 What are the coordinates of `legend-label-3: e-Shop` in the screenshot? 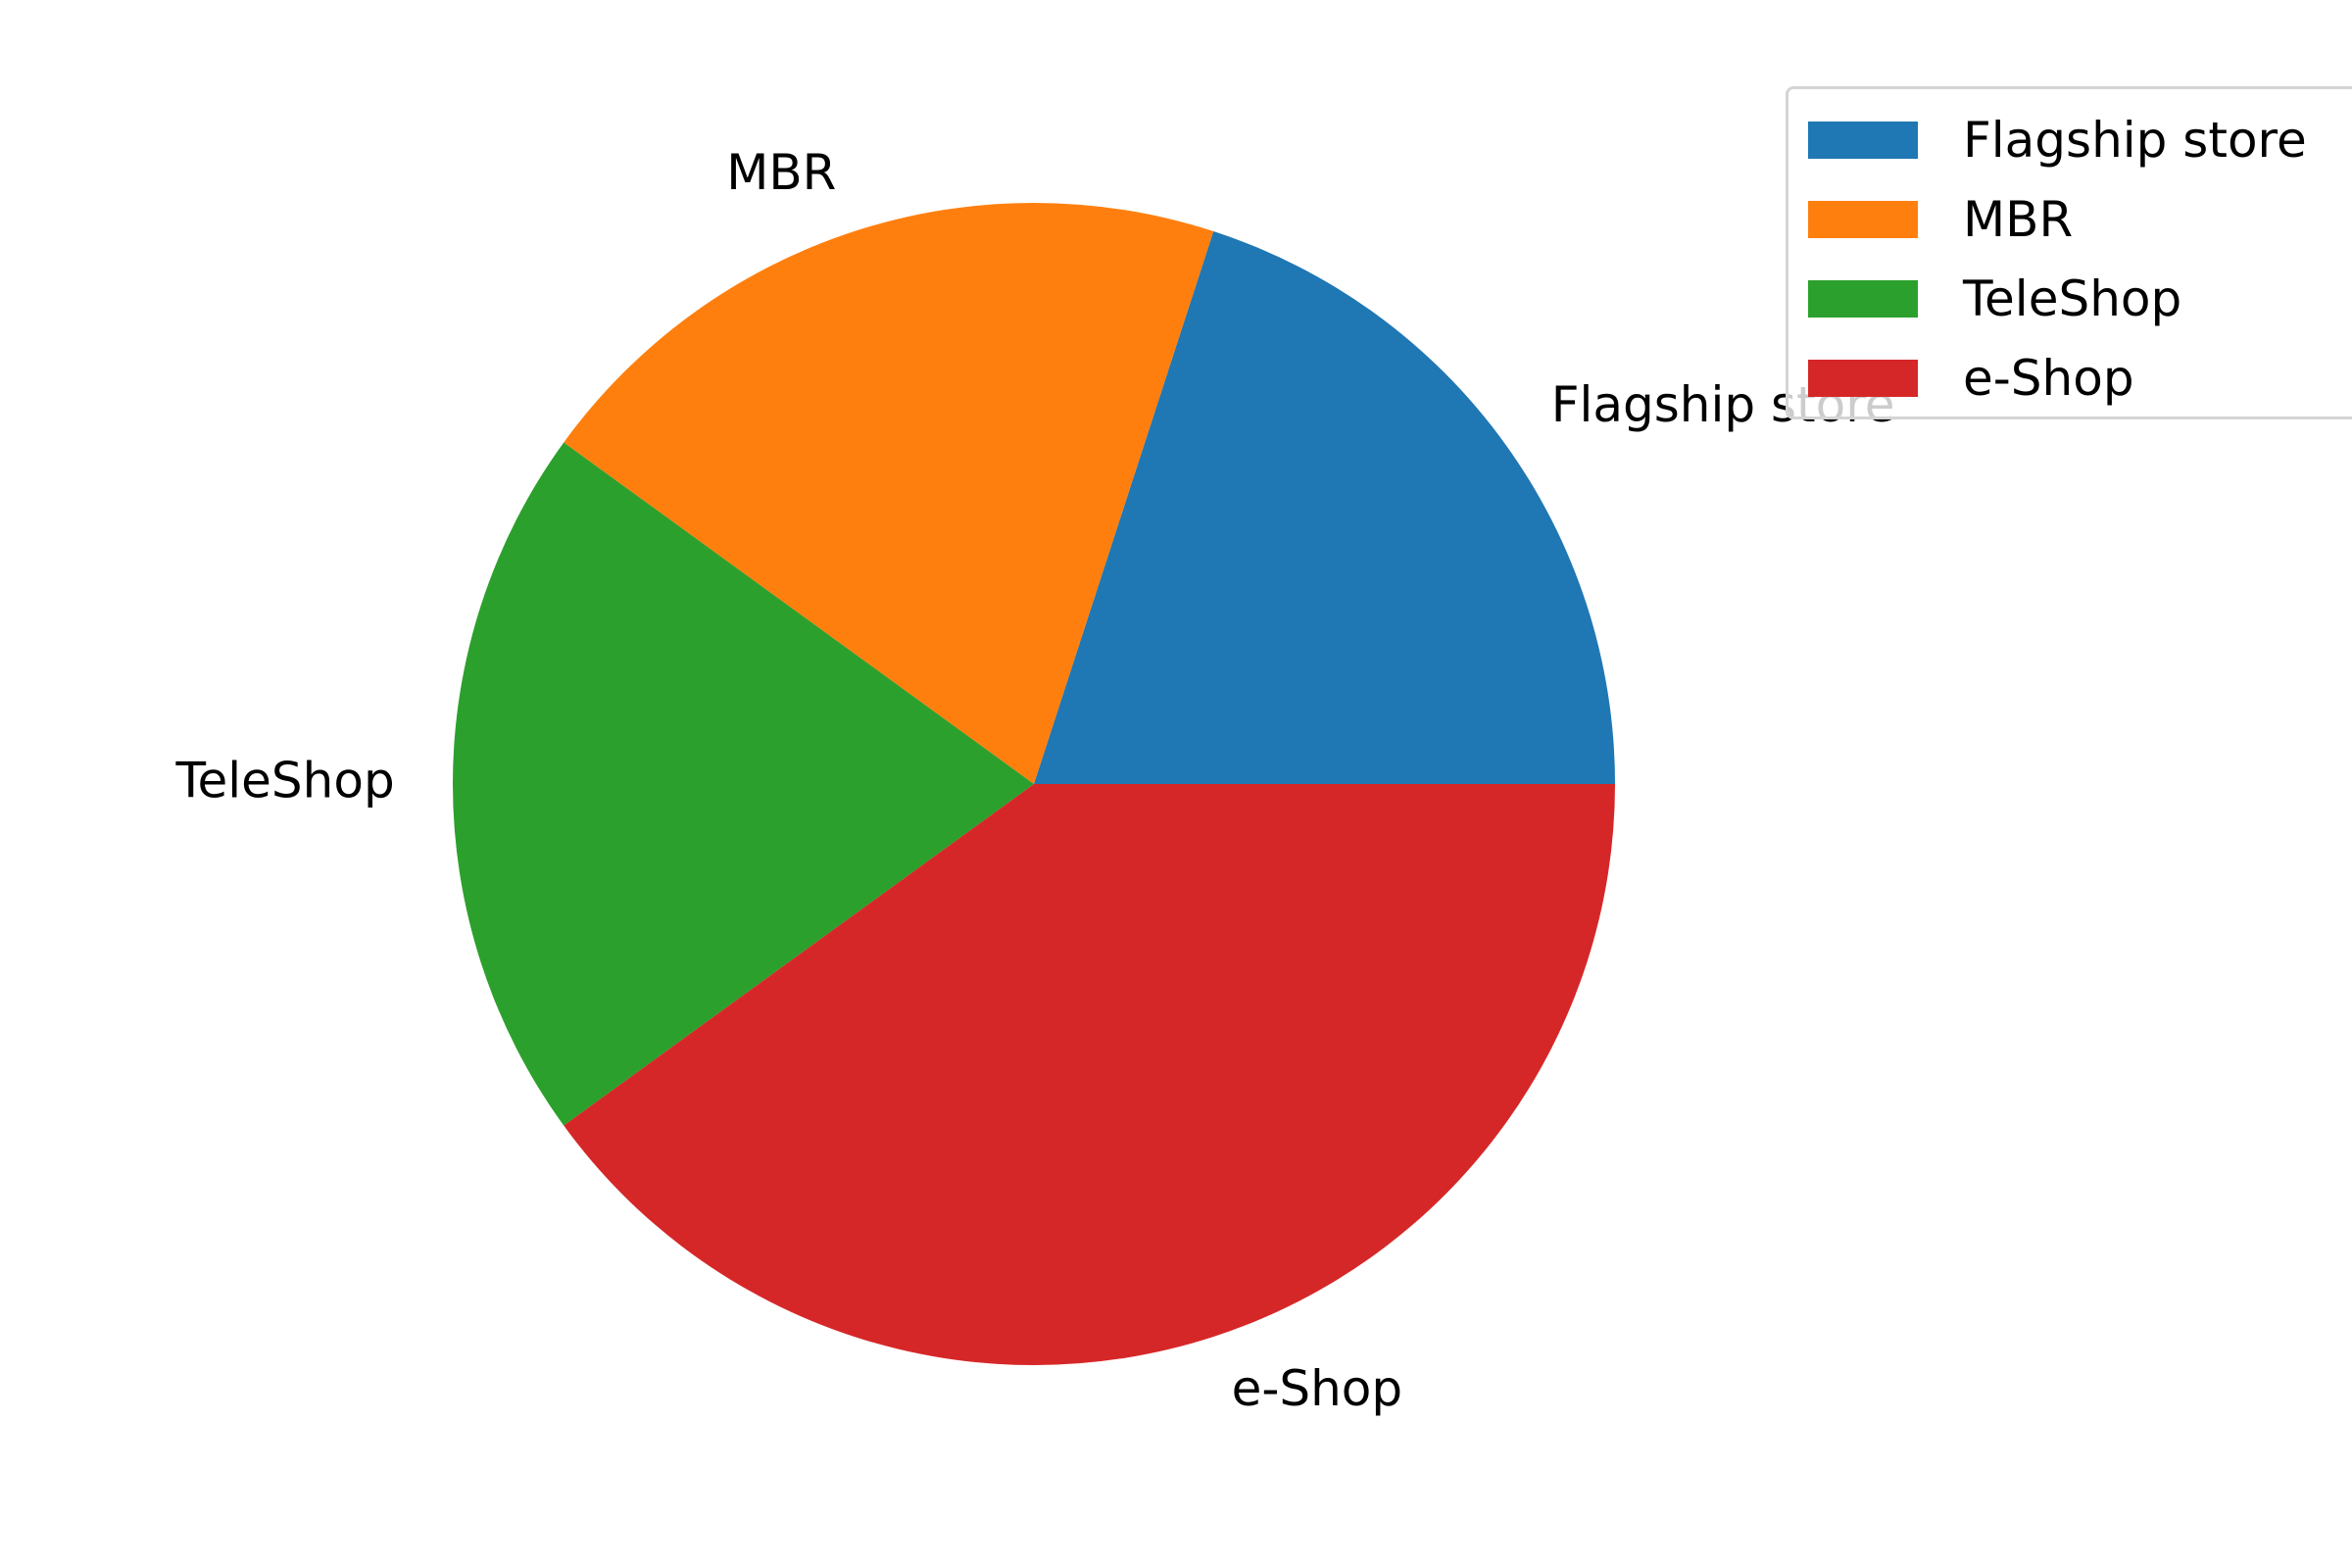 It's located at (2048, 378).